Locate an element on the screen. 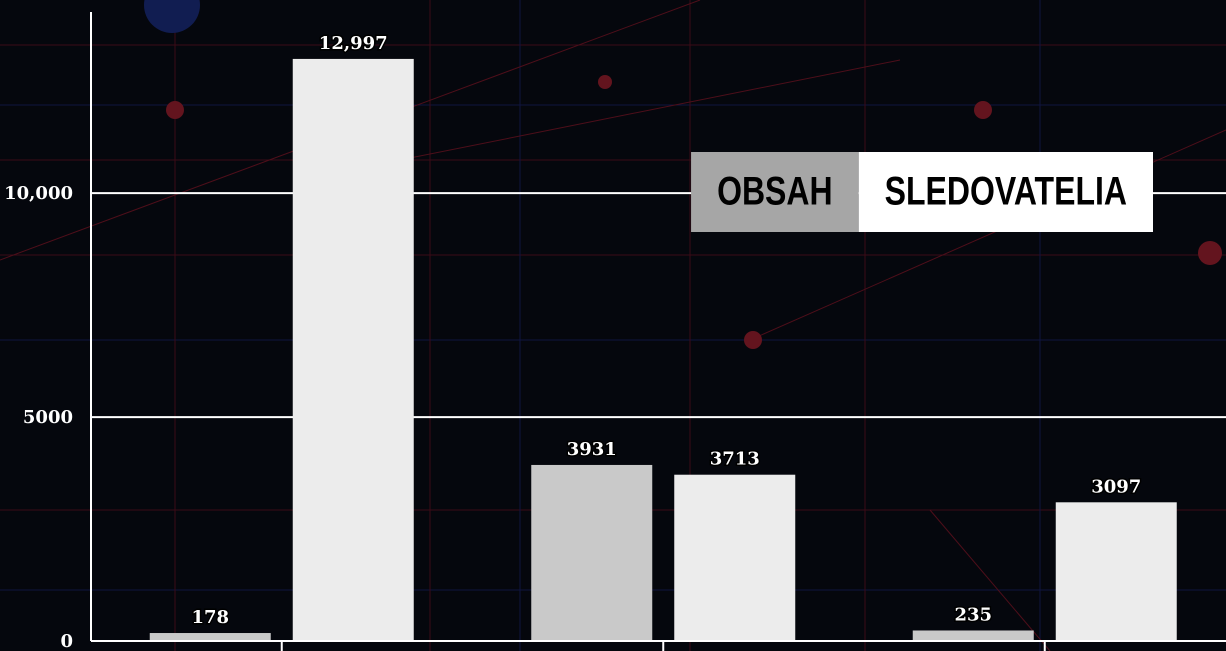 The image size is (1226, 651). data-label: 3097 is located at coordinates (1116, 486).